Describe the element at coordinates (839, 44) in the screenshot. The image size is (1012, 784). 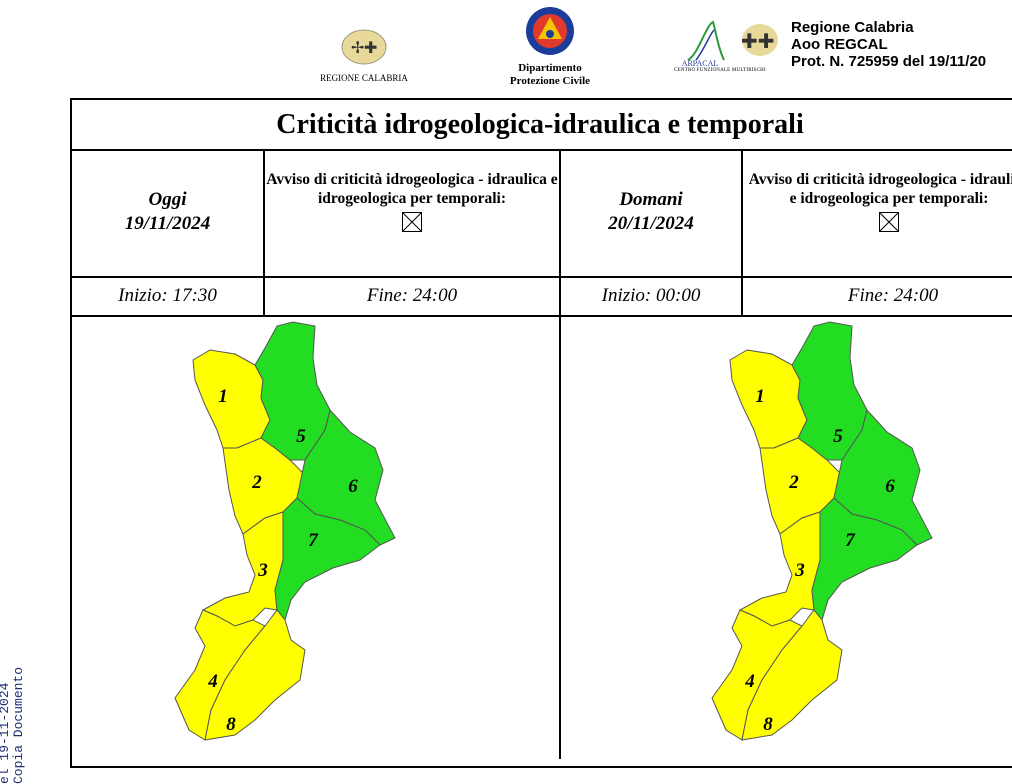
I see `protocol-line-2: Aoo REGCAL` at that location.